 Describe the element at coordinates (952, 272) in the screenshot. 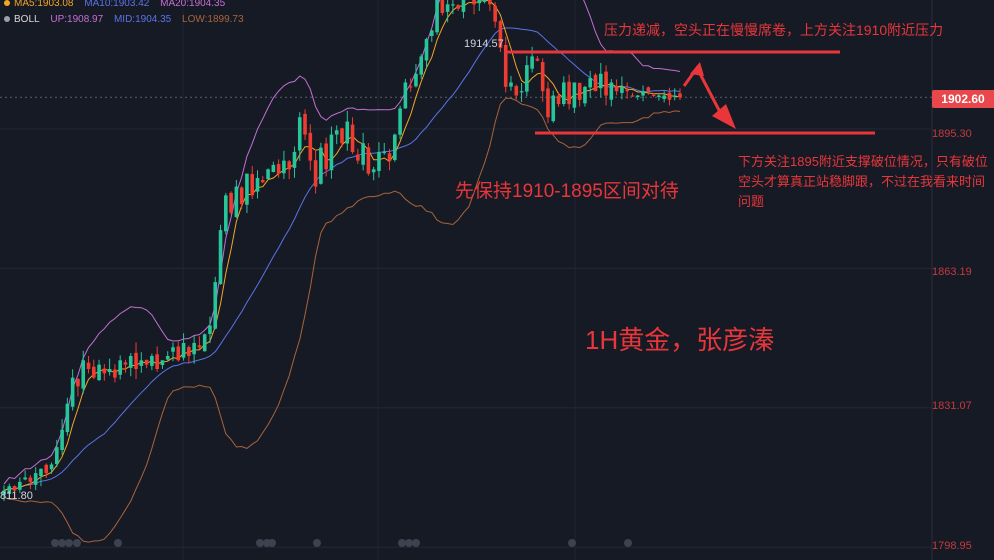

I see `axis-tick-1863: 1863.19` at that location.